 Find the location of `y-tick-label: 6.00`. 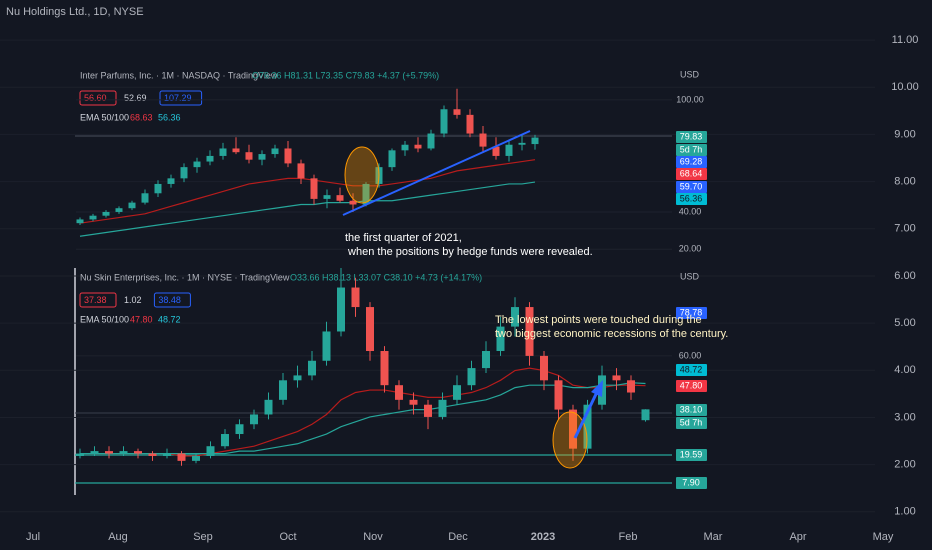

y-tick-label: 6.00 is located at coordinates (904, 276).